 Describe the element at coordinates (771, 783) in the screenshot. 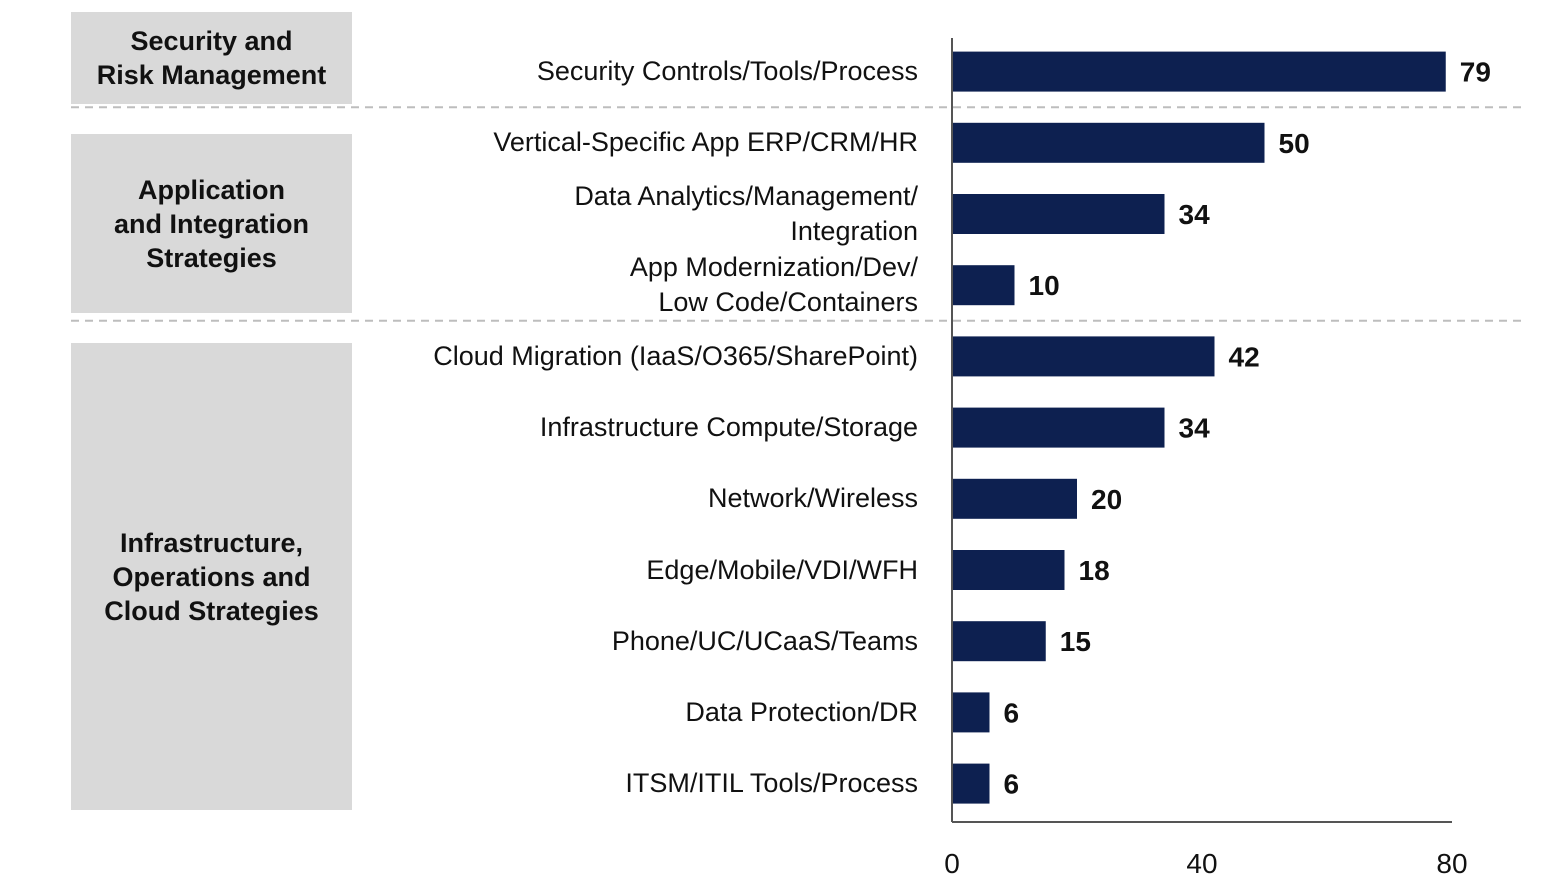

I see `category-label: ITSM/ITIL Tools/Process` at that location.